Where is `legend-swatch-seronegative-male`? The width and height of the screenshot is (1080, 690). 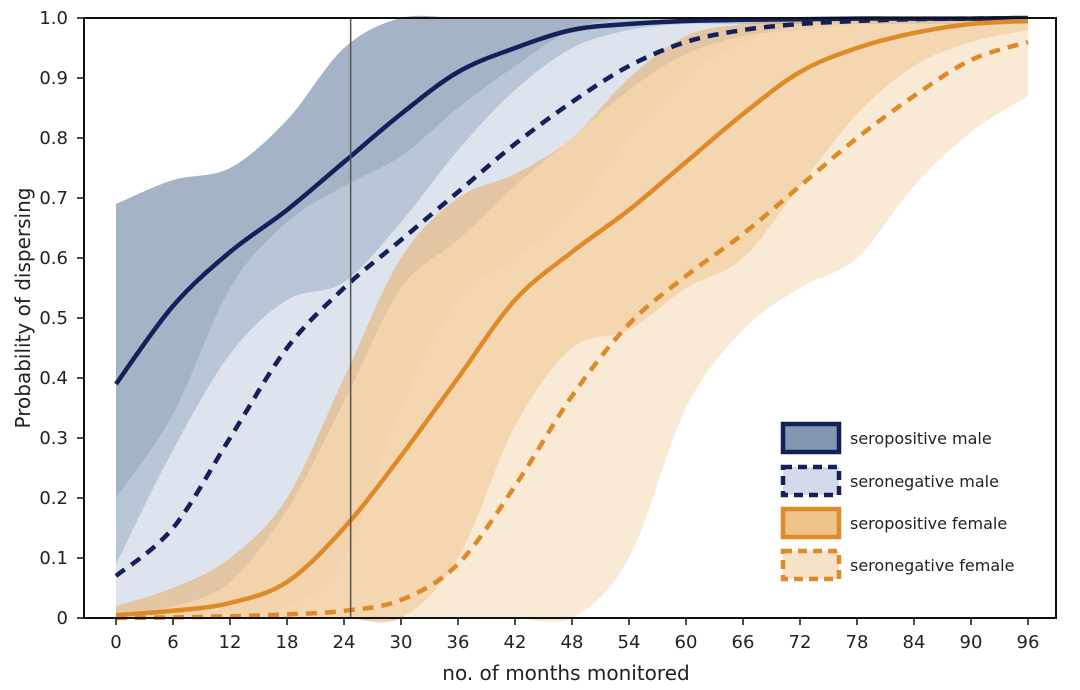
legend-swatch-seronegative-male is located at coordinates (811, 481).